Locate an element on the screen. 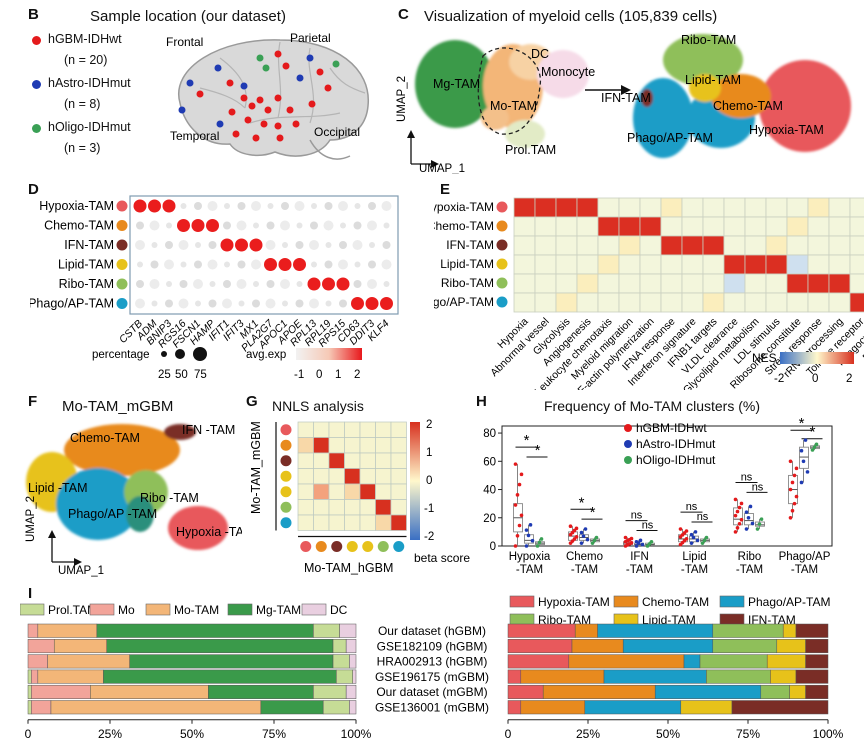 This screenshot has width=868, height=756. i-left-legend-label: Mo-TAM is located at coordinates (196, 610).